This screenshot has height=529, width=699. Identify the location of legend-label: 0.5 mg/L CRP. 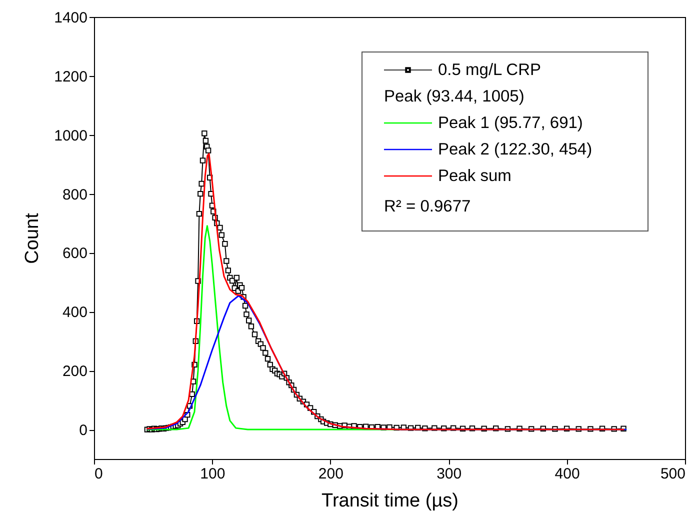
(490, 70).